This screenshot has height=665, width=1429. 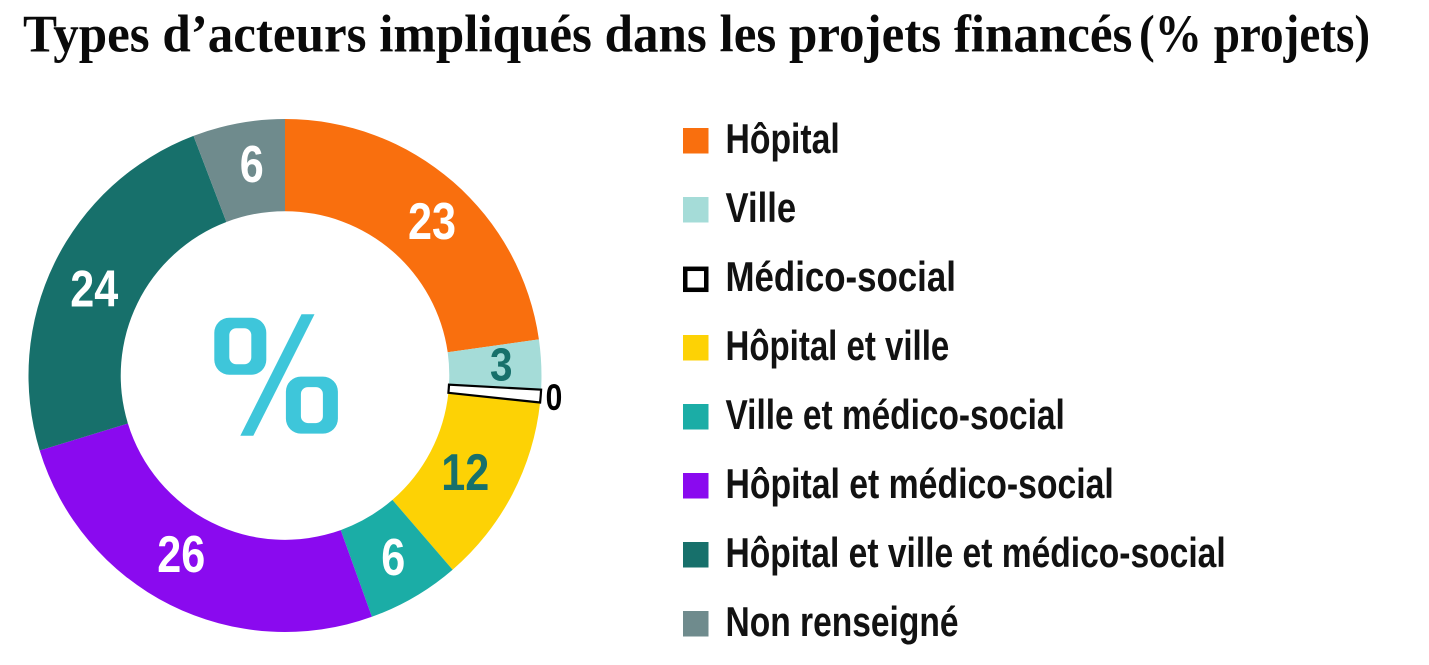 What do you see at coordinates (841, 277) in the screenshot?
I see `svg-text: Médico-social` at bounding box center [841, 277].